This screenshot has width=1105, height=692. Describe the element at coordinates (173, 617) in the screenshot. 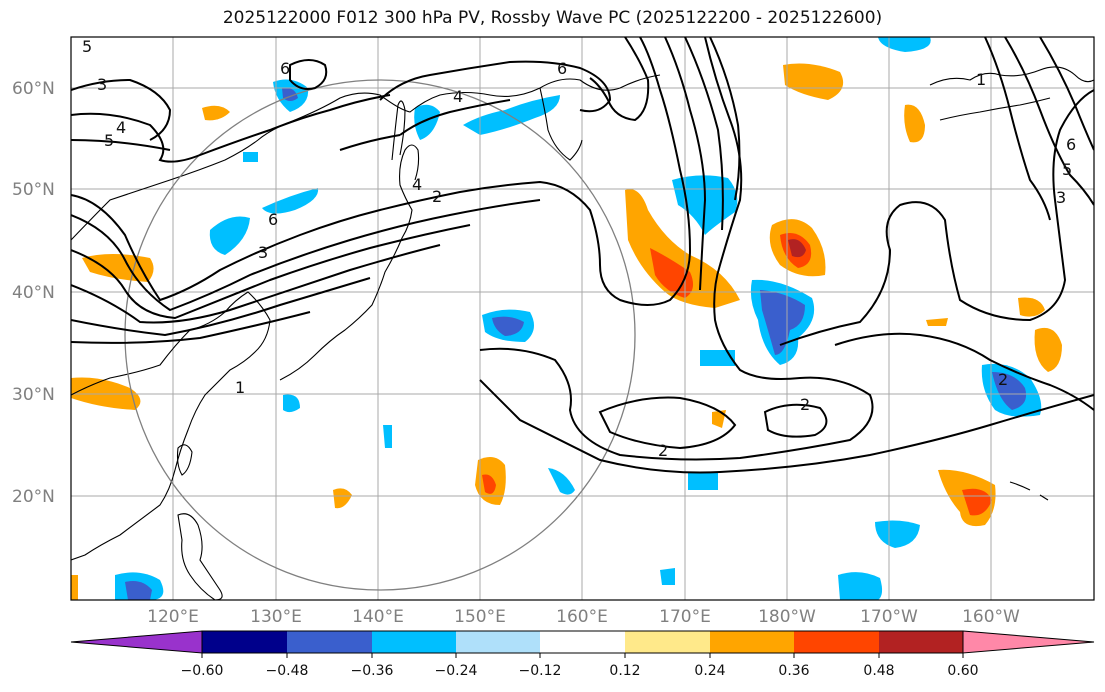

I see `lon-label-120e: 120°E` at that location.